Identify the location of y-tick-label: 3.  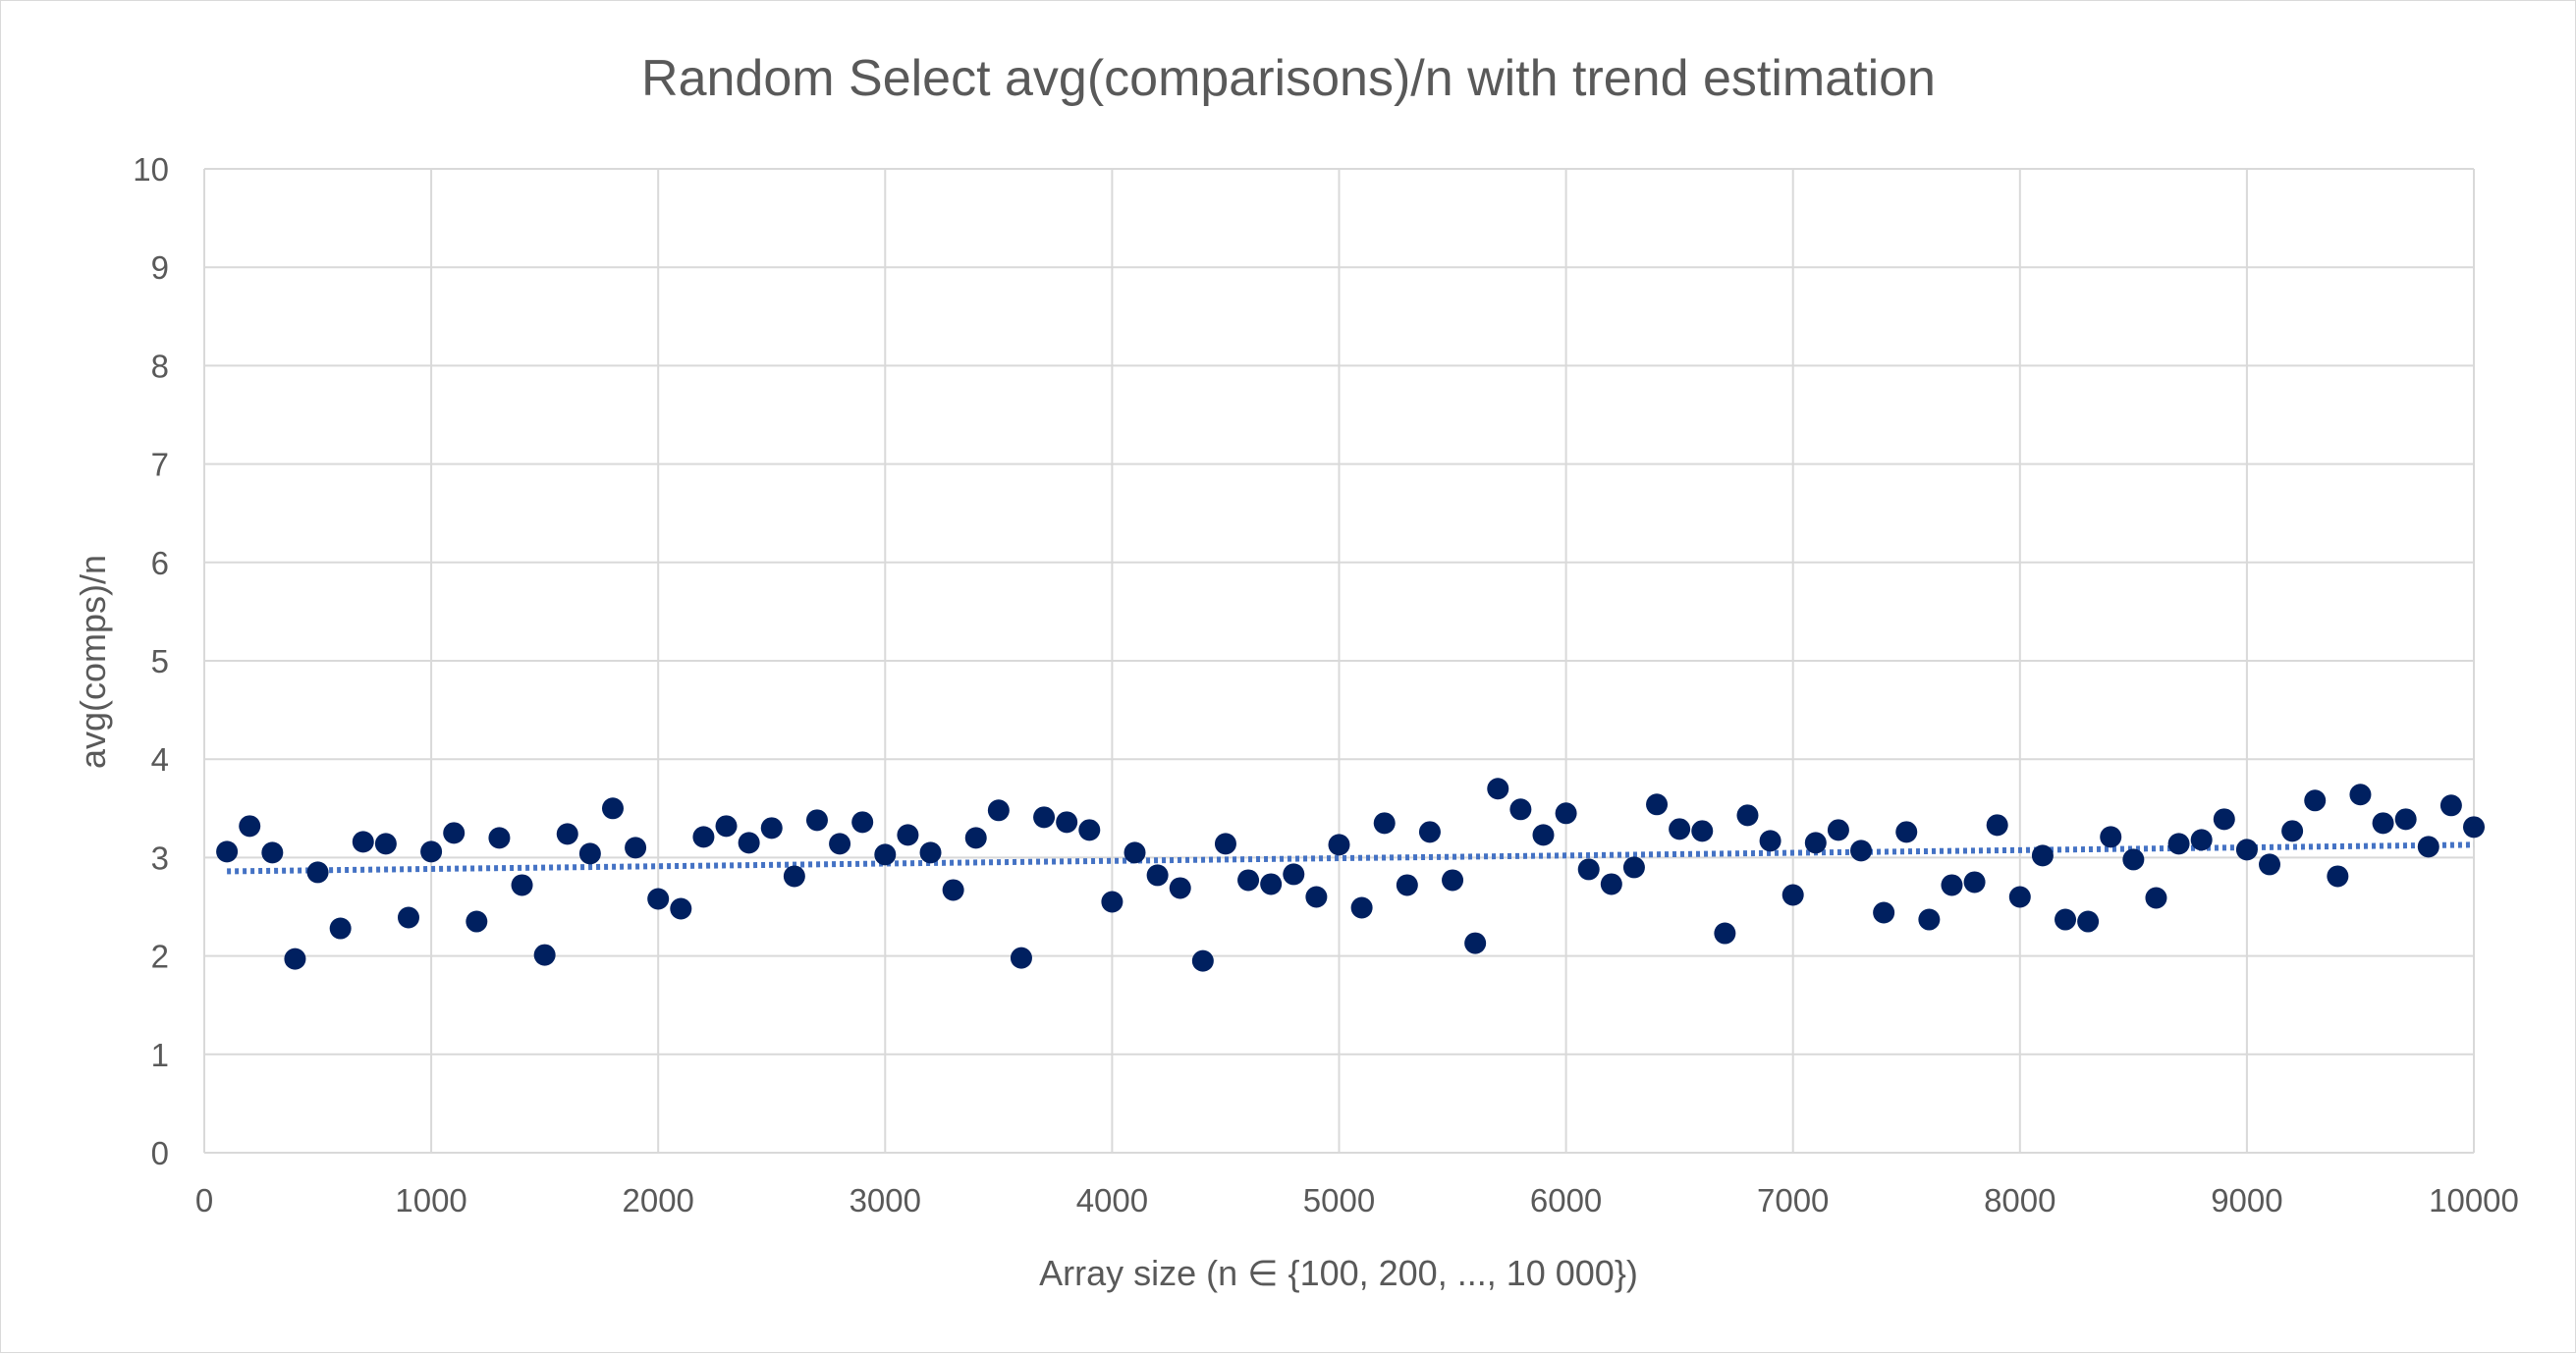
(160, 858).